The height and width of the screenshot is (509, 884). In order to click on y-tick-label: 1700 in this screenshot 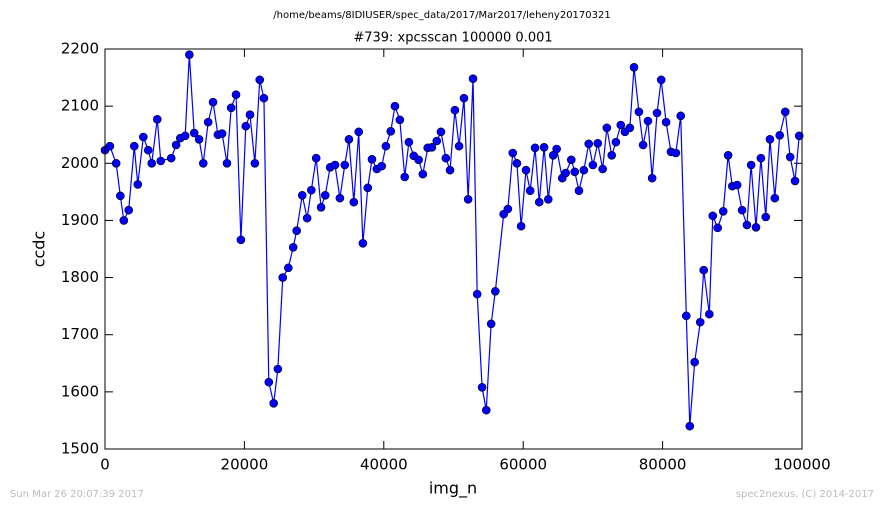, I will do `click(80, 334)`.